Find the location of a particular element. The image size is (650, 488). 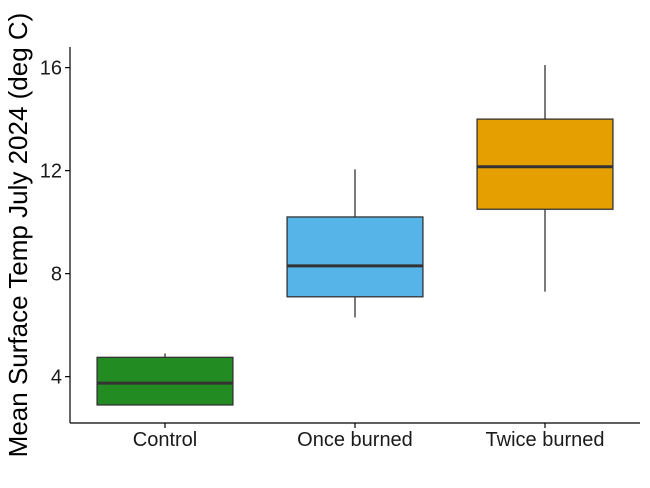

box-twice-burned is located at coordinates (545, 178).